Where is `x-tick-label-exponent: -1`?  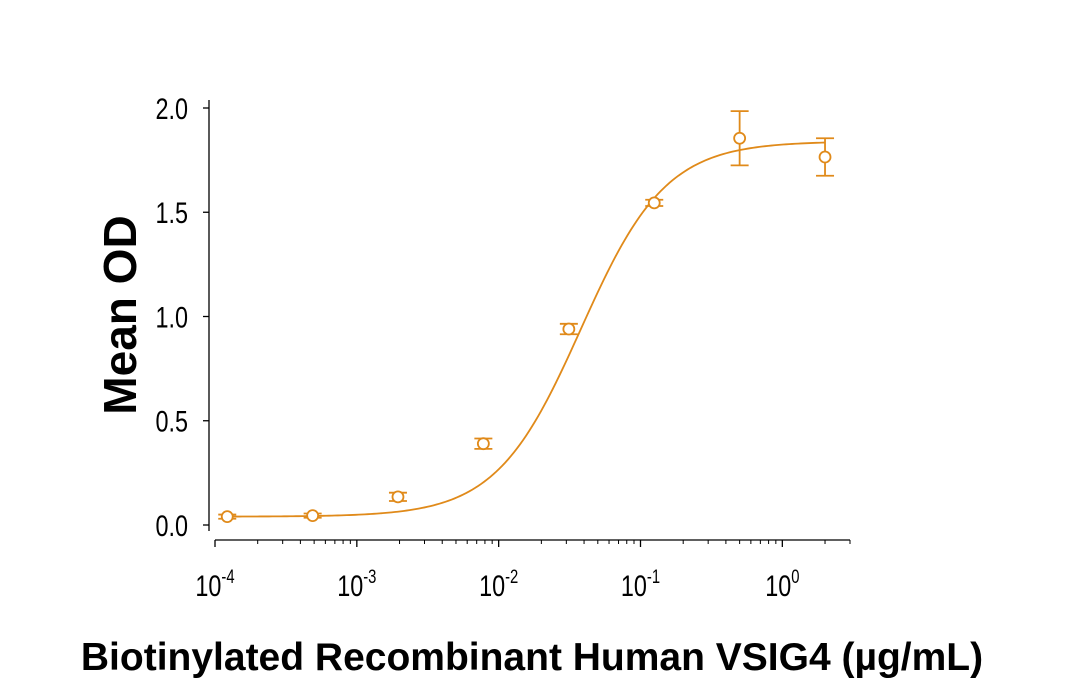 x-tick-label-exponent: -1 is located at coordinates (653, 576).